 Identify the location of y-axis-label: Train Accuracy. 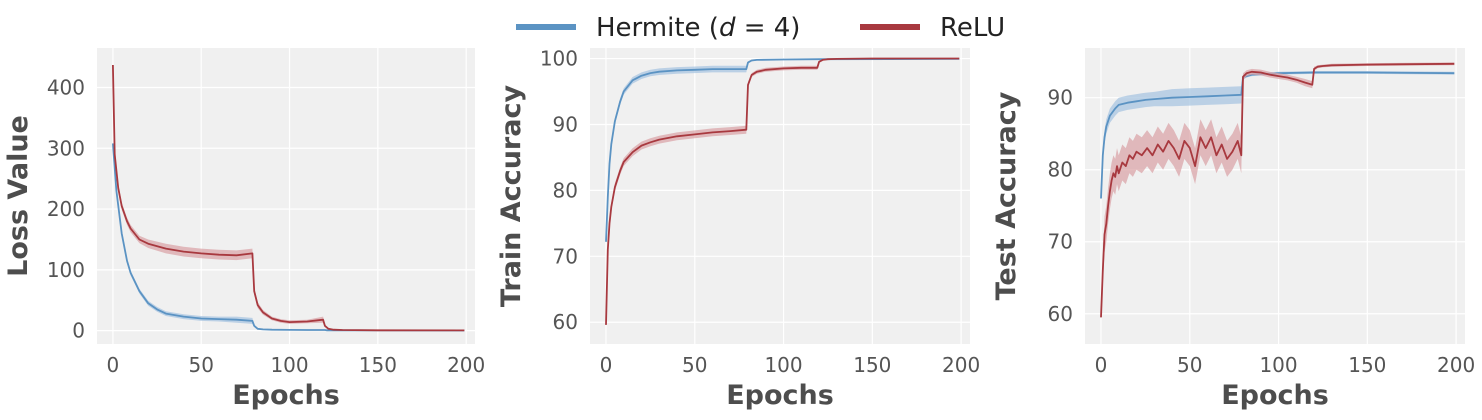
(511, 196).